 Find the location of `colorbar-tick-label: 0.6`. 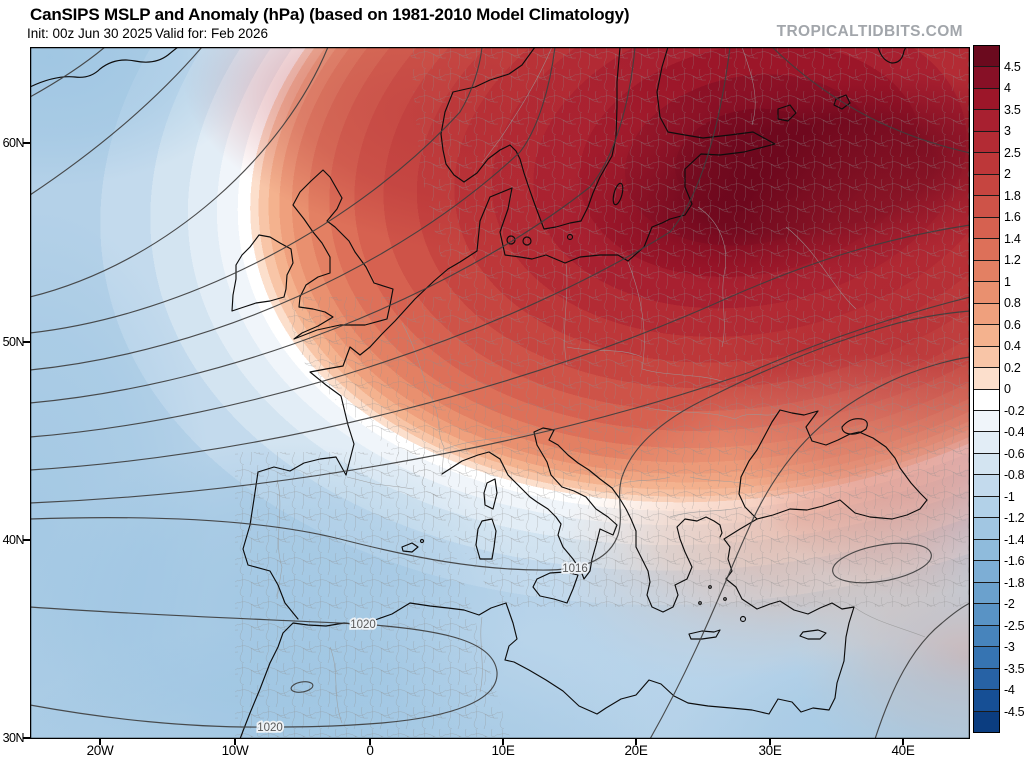

colorbar-tick-label: 0.6 is located at coordinates (1012, 324).